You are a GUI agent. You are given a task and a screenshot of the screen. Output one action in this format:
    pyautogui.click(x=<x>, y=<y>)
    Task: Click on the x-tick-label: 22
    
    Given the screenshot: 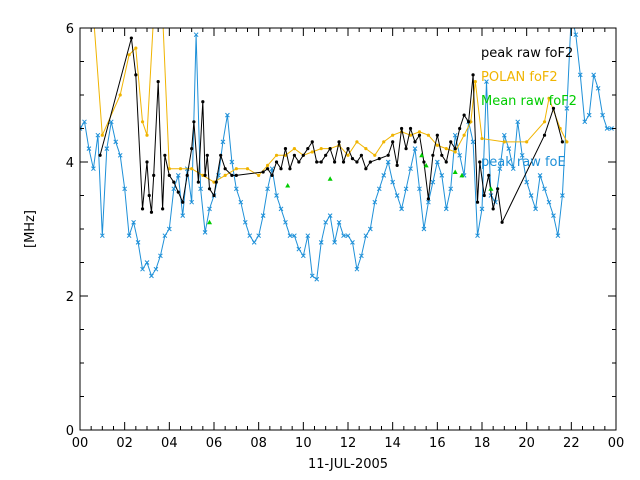 What is the action you would take?
    pyautogui.click(x=571, y=443)
    